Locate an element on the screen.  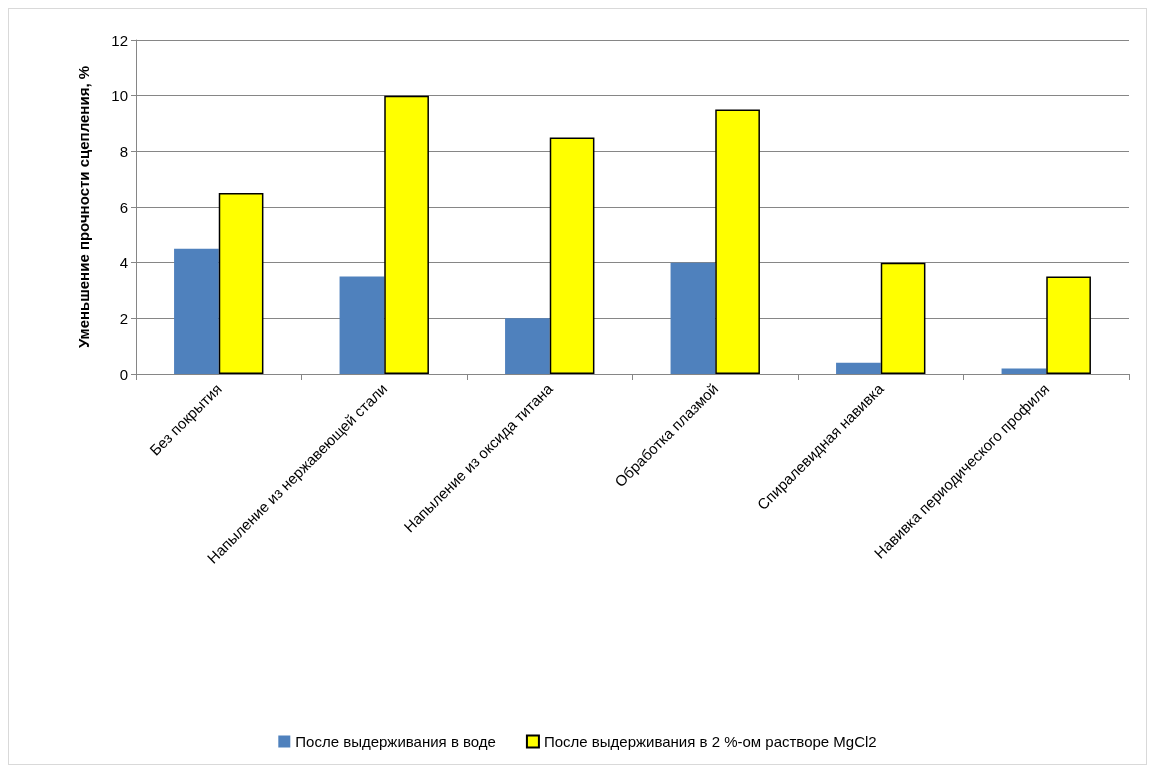
y-tick-label: 0 is located at coordinates (123, 374).